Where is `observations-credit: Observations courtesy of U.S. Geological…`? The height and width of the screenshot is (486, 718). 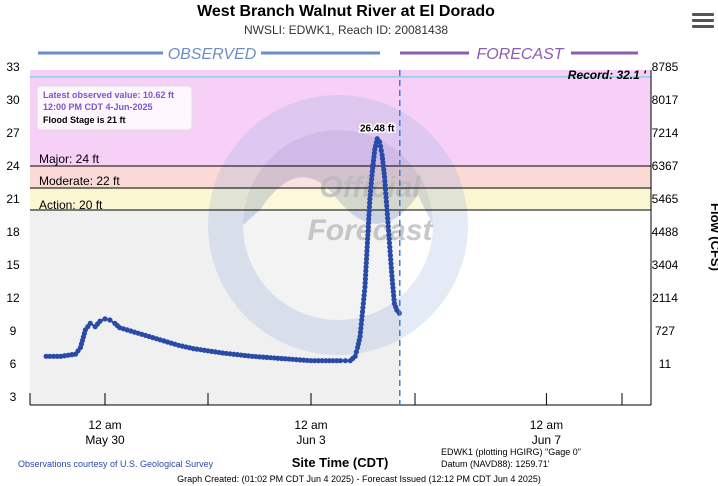 observations-credit: Observations courtesy of U.S. Geological… is located at coordinates (116, 464).